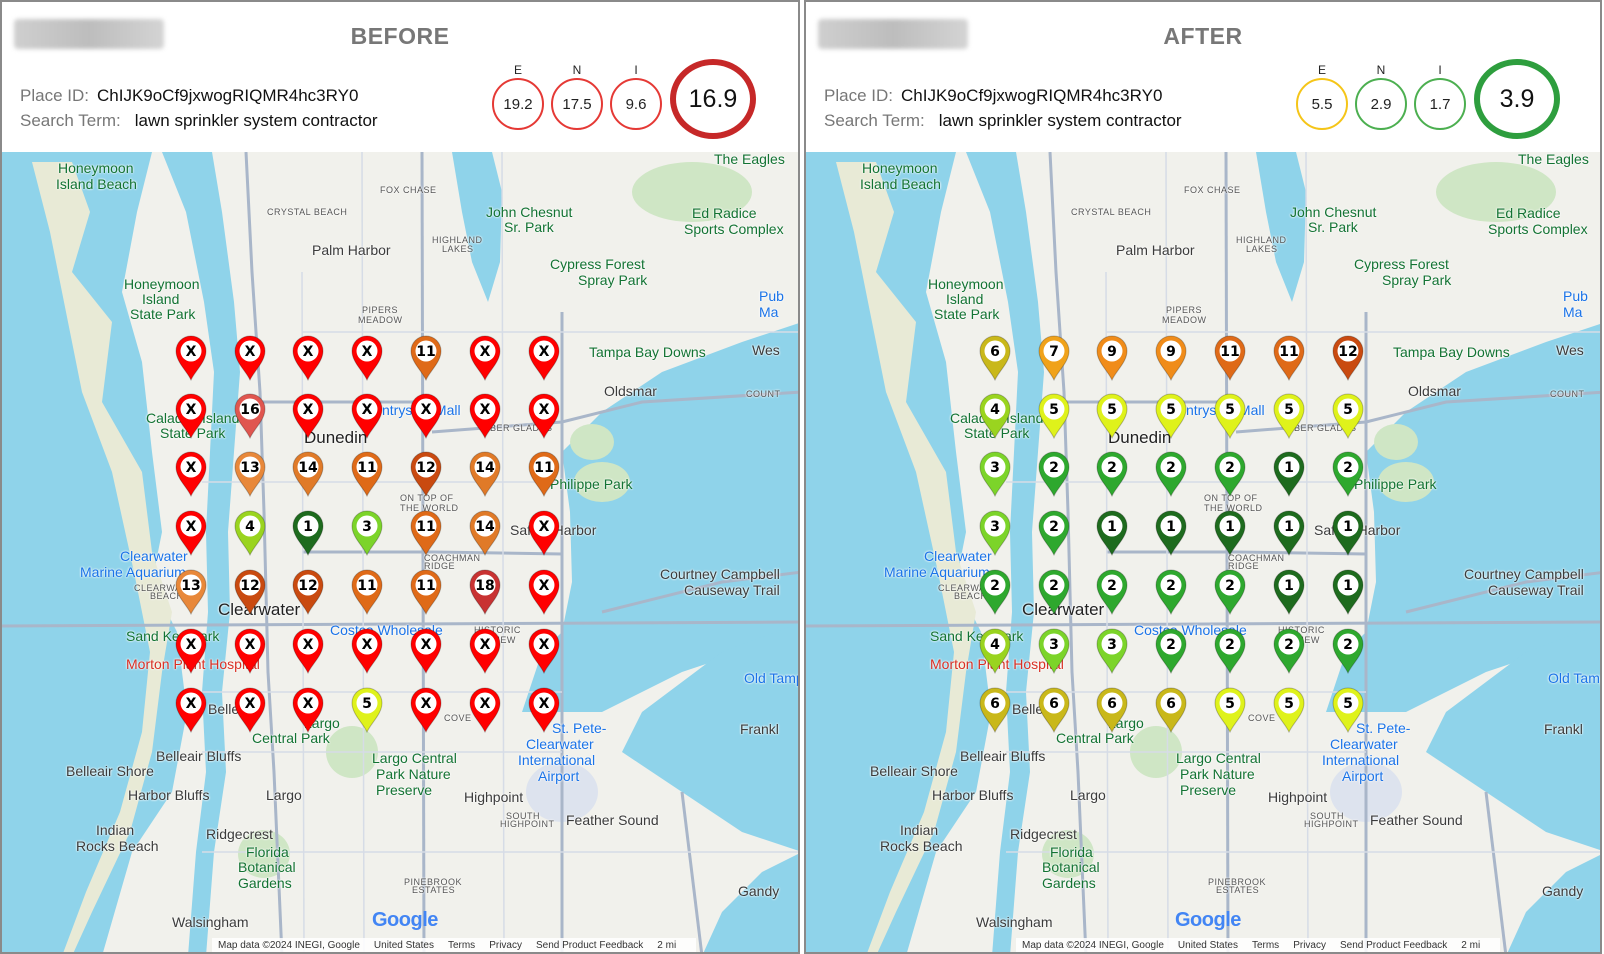 This screenshot has height=954, width=1604. Describe the element at coordinates (485, 592) in the screenshot. I see `rank-pin: 18` at that location.